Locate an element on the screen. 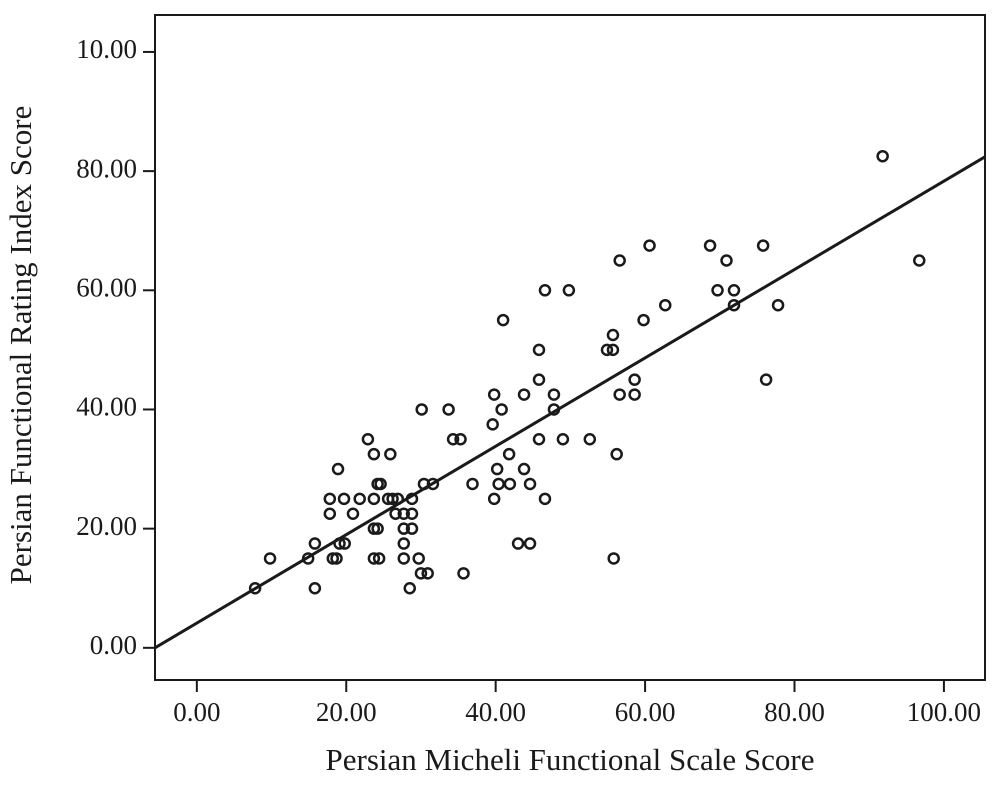  y-tick-label: 20.00 is located at coordinates (106, 526).